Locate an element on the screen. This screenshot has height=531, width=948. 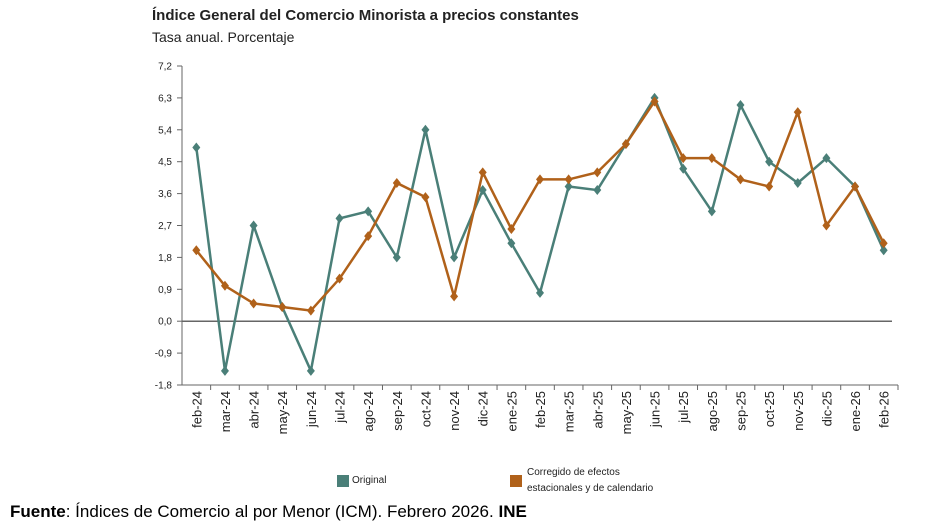
y-tick-label: 1,8 is located at coordinates (165, 258).